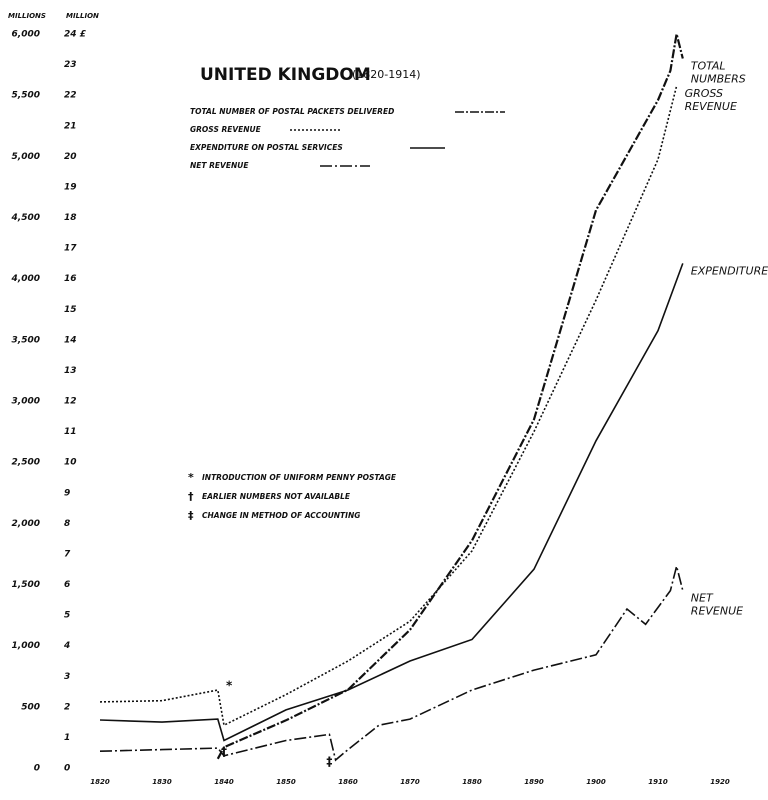 The width and height of the screenshot is (768, 800). What do you see at coordinates (67, 554) in the screenshot?
I see `y2-tick-label: 7` at bounding box center [67, 554].